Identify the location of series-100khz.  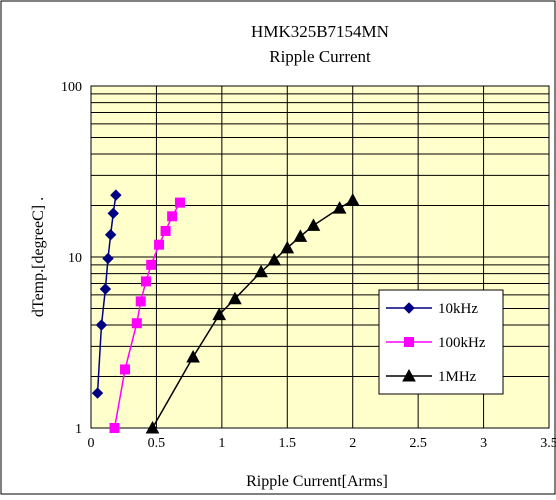
(147, 315).